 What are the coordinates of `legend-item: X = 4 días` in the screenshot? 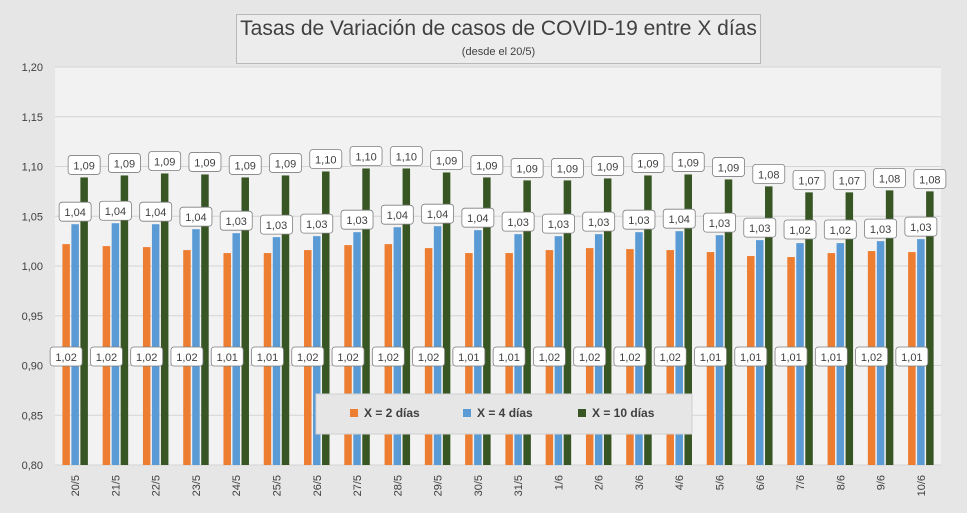 It's located at (498, 413).